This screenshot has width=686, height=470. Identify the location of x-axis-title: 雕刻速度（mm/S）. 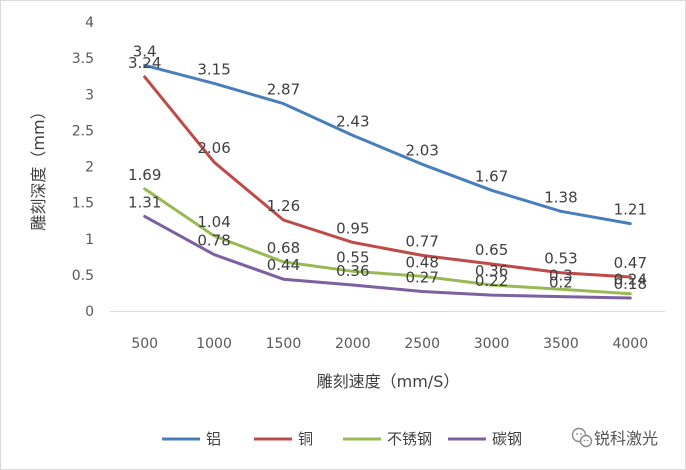
(388, 381).